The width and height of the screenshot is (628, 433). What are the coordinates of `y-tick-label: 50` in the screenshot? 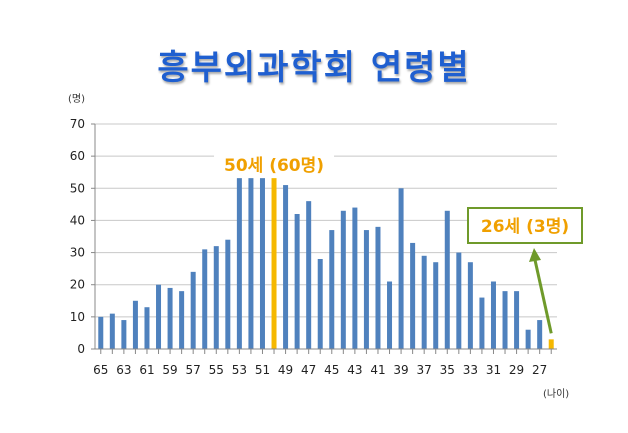 It's located at (77, 188).